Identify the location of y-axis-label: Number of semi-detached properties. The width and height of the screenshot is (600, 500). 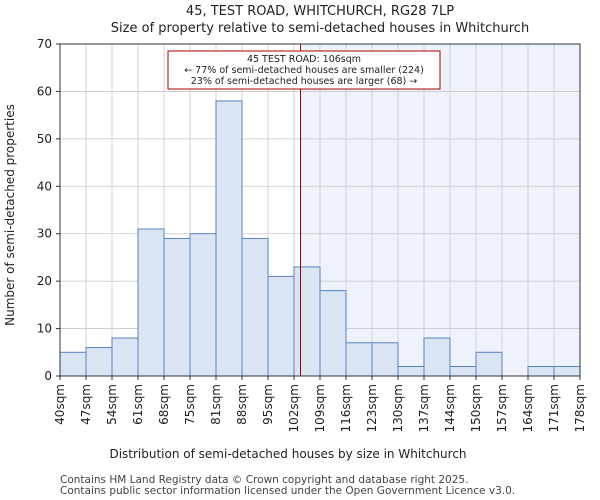
(10, 215).